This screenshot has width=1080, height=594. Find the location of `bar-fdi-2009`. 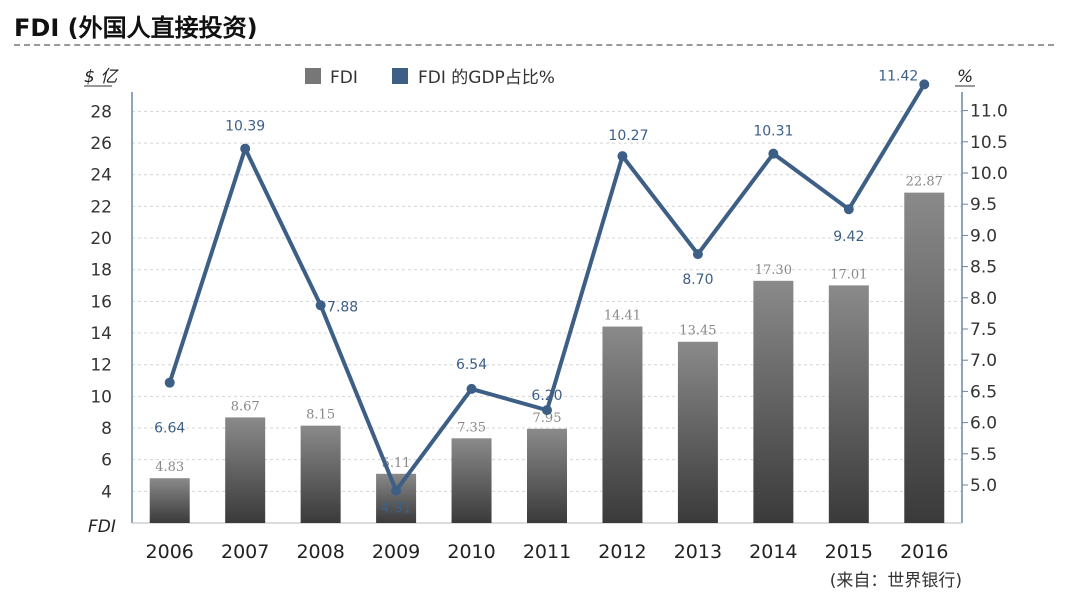

bar-fdi-2009 is located at coordinates (396, 498).